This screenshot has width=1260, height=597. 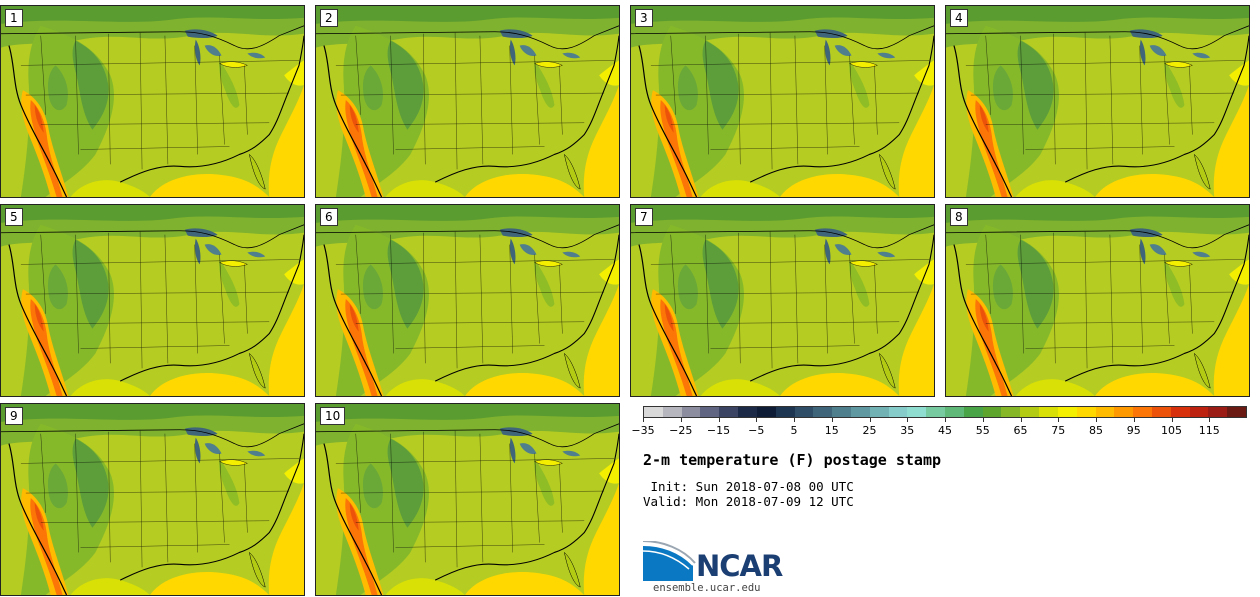 I want to click on ensemble-member-panel: 1, so click(x=152, y=101).